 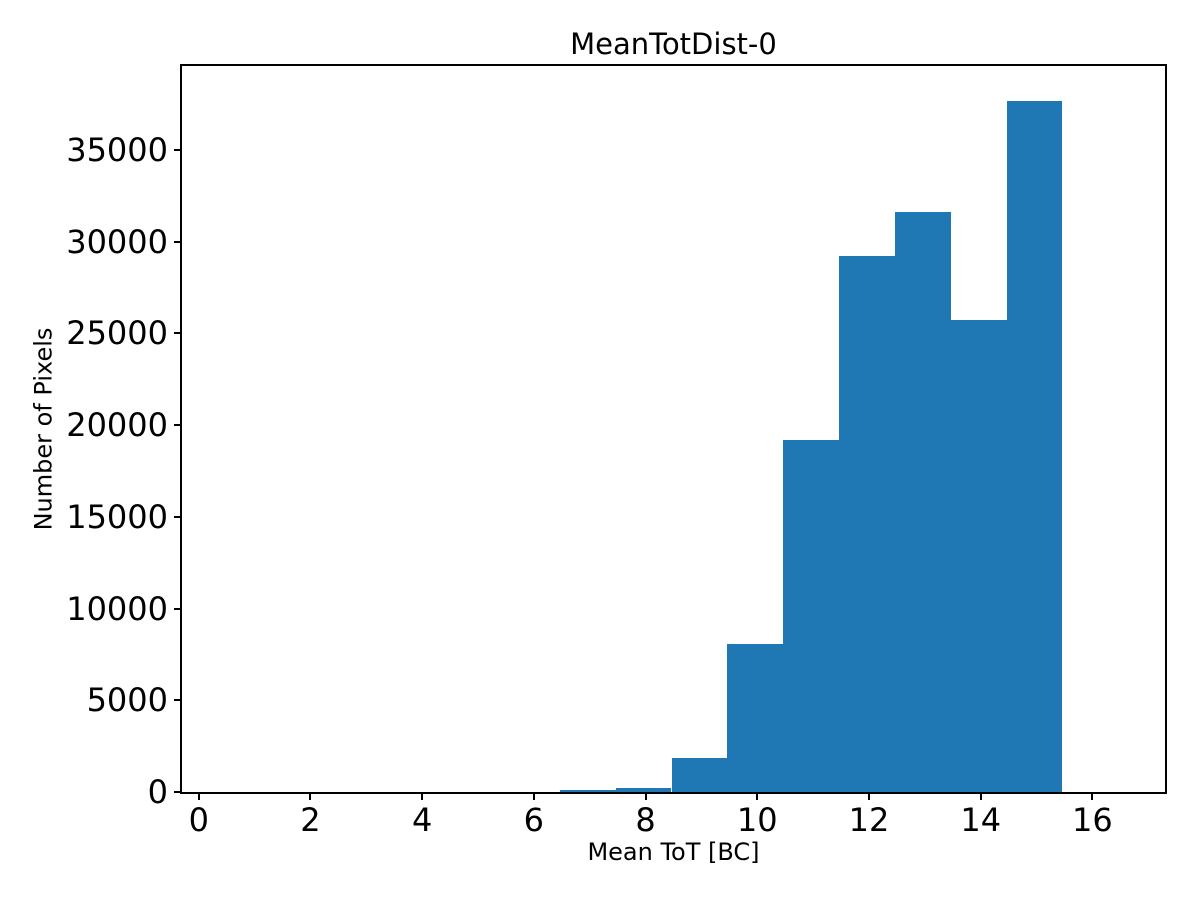 I want to click on y-tick-label: 35000, so click(x=117, y=150).